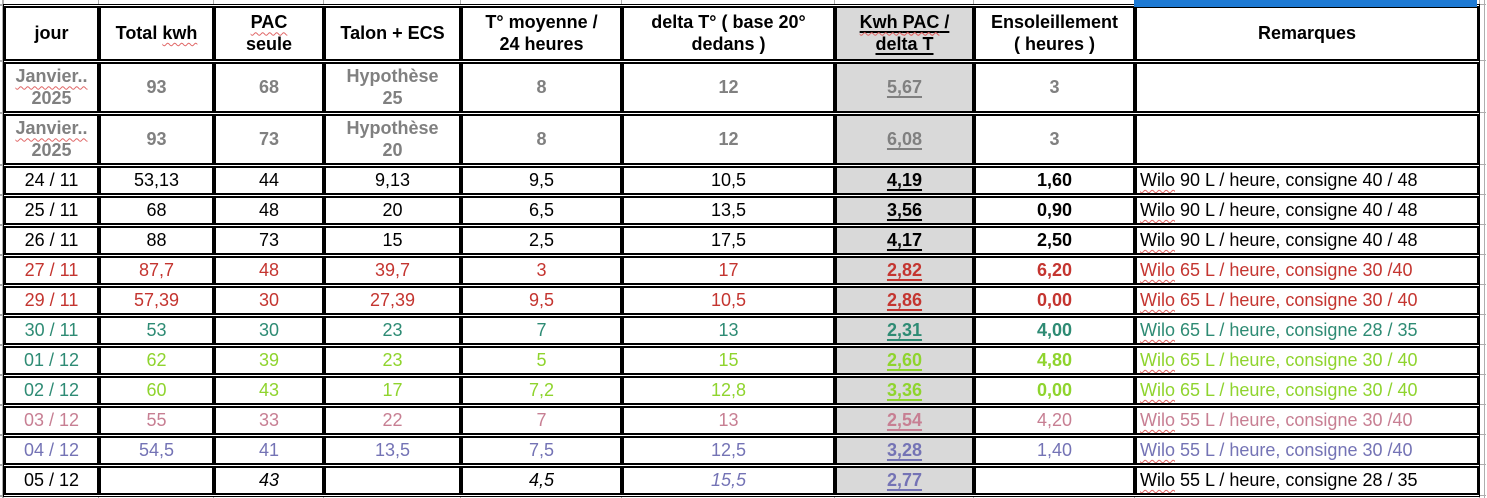  I want to click on cell-talon: 22, so click(392, 420).